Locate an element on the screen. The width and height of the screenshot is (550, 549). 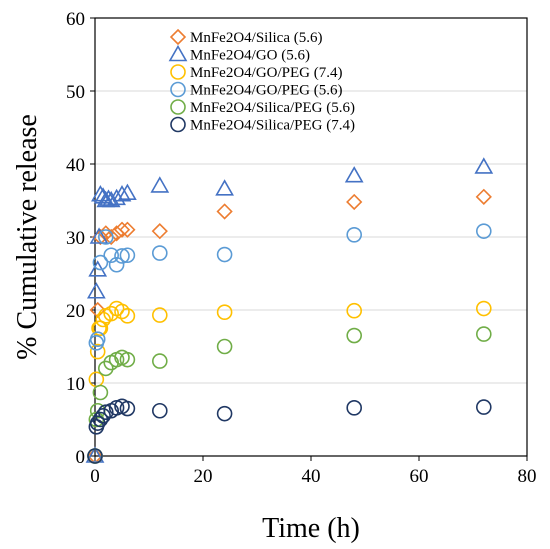
y-tick-label: 30 is located at coordinates (75, 238).